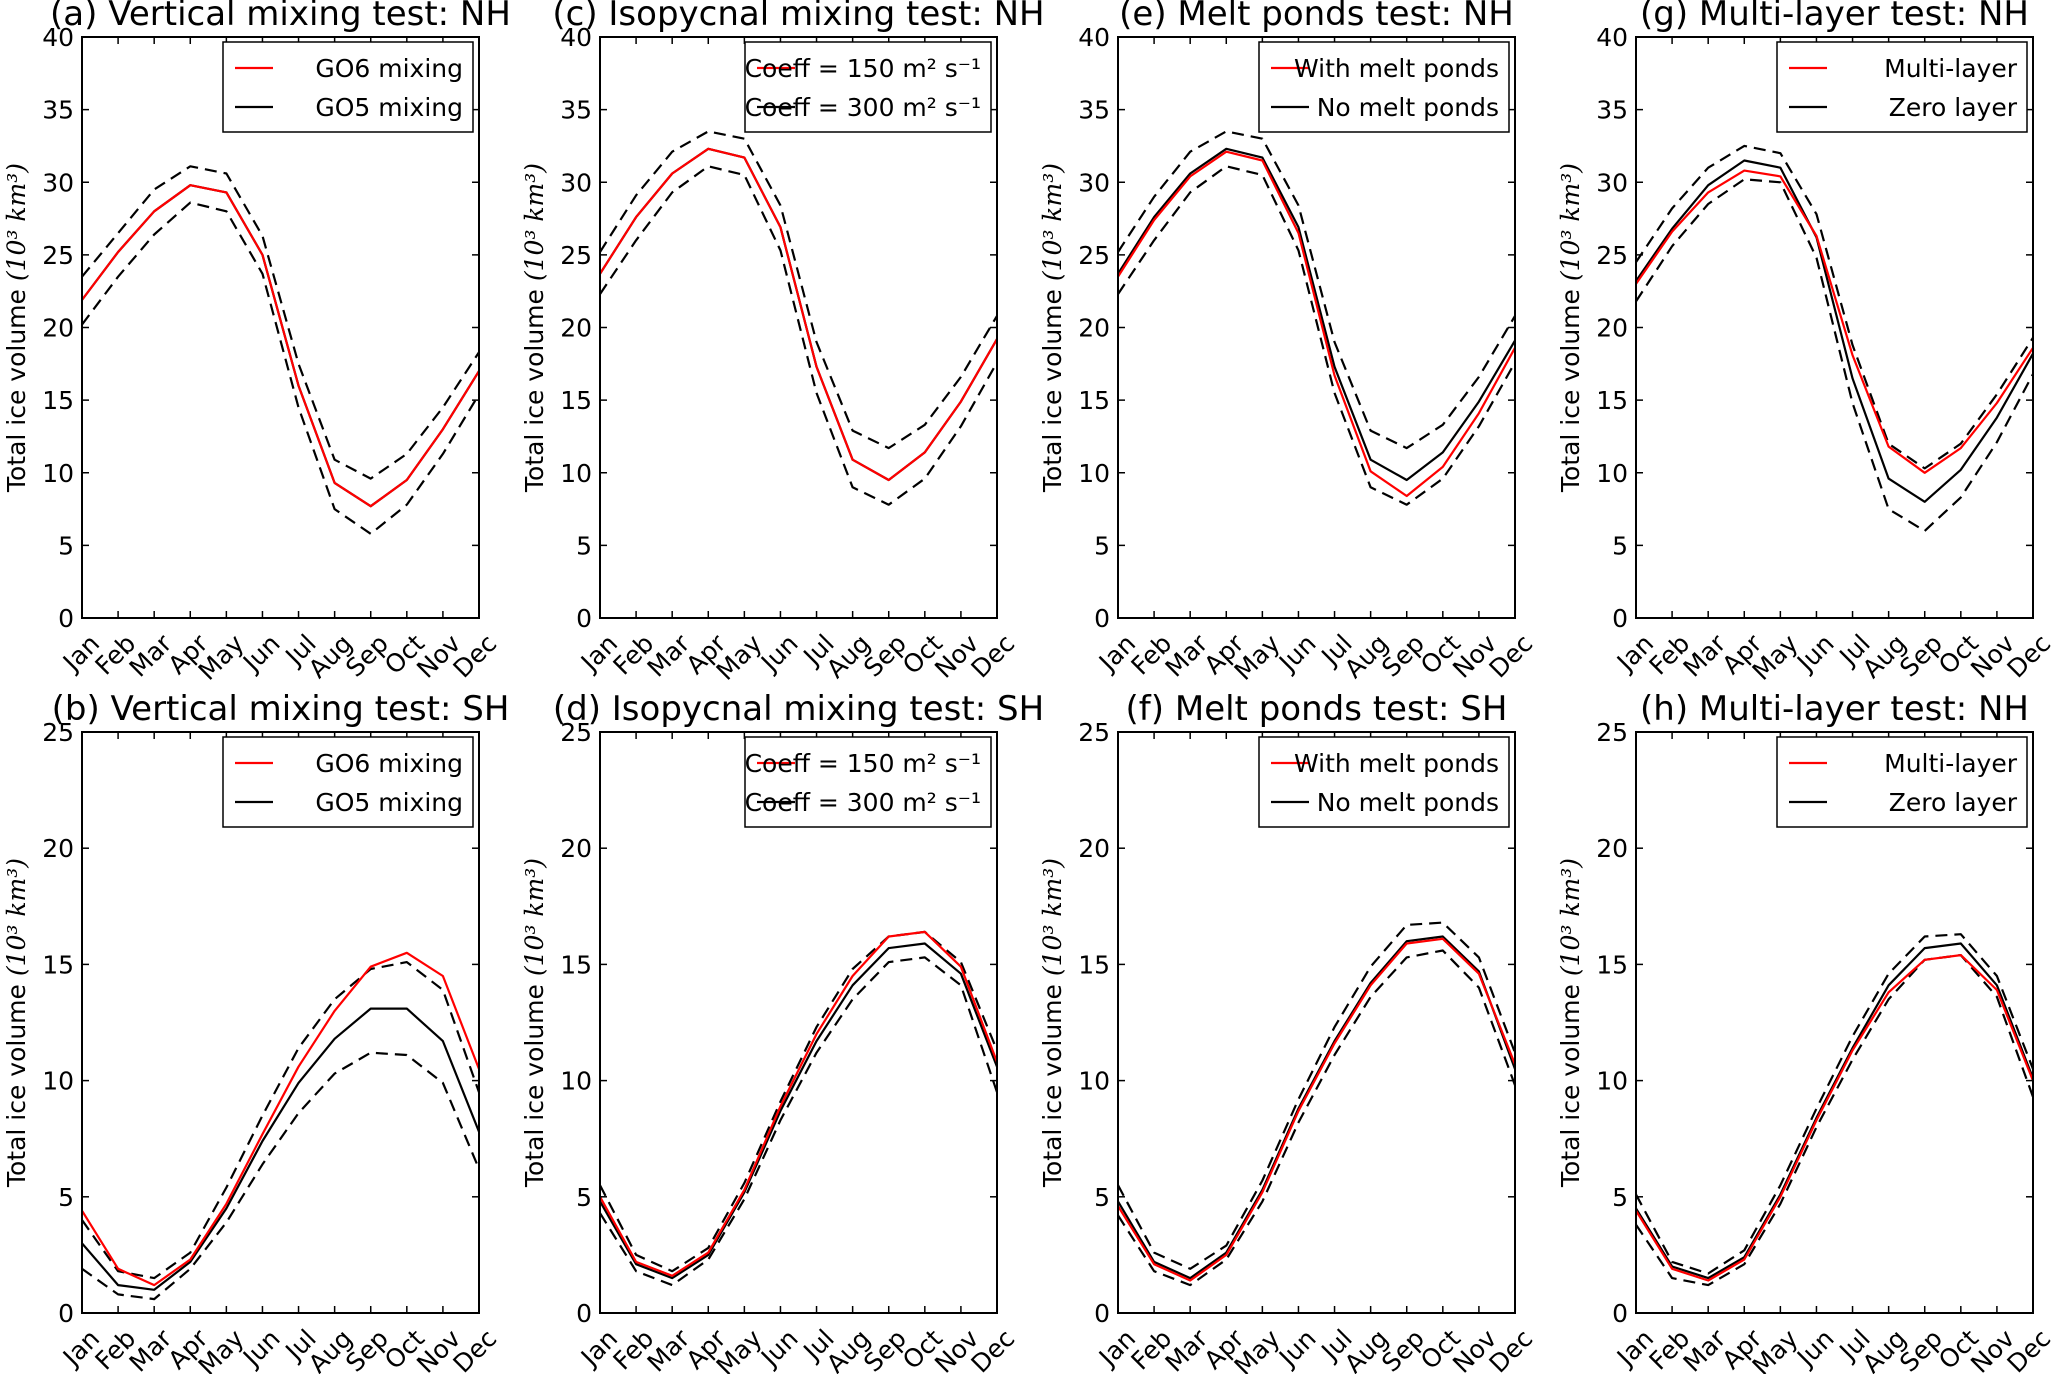  What do you see at coordinates (1834, 17) in the screenshot?
I see `panel-title: (g) Multi-layer test: NH` at bounding box center [1834, 17].